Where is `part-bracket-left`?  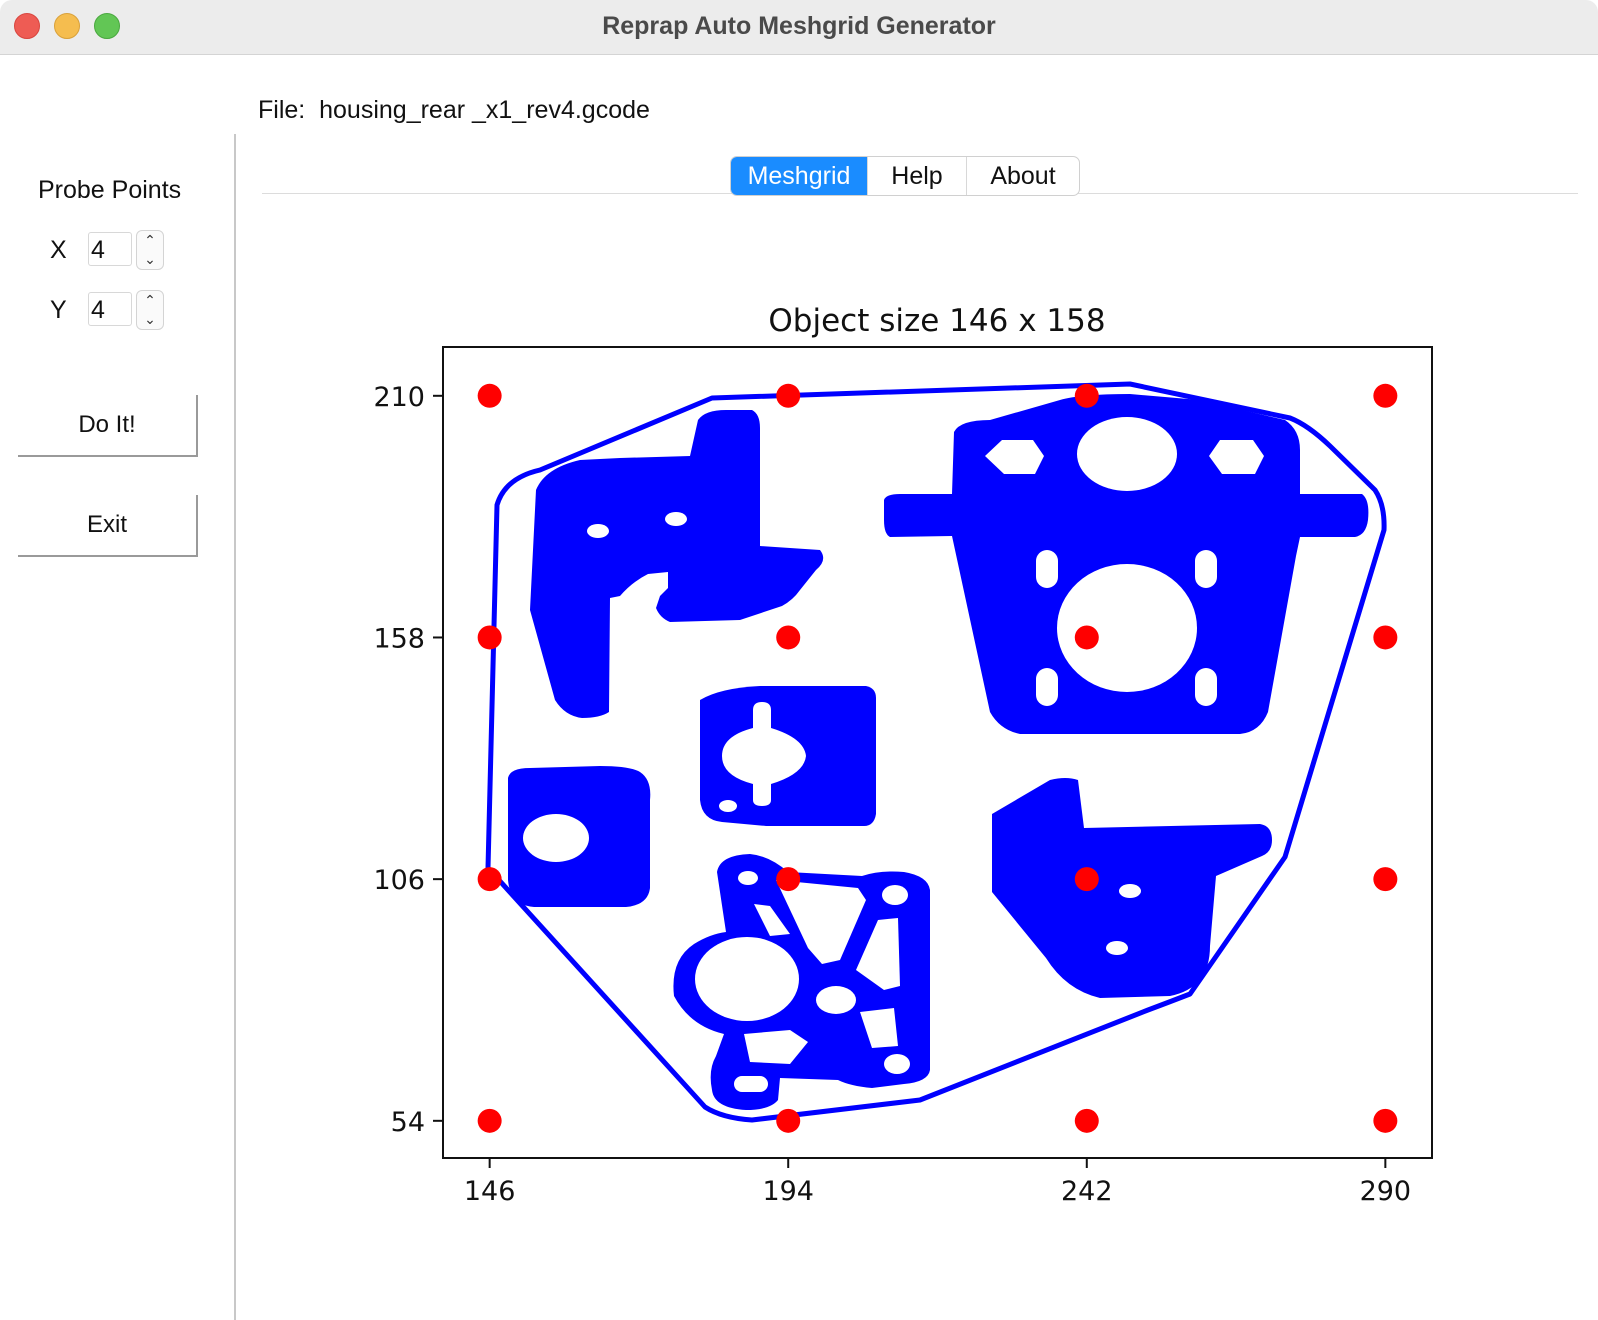
part-bracket-left is located at coordinates (677, 564).